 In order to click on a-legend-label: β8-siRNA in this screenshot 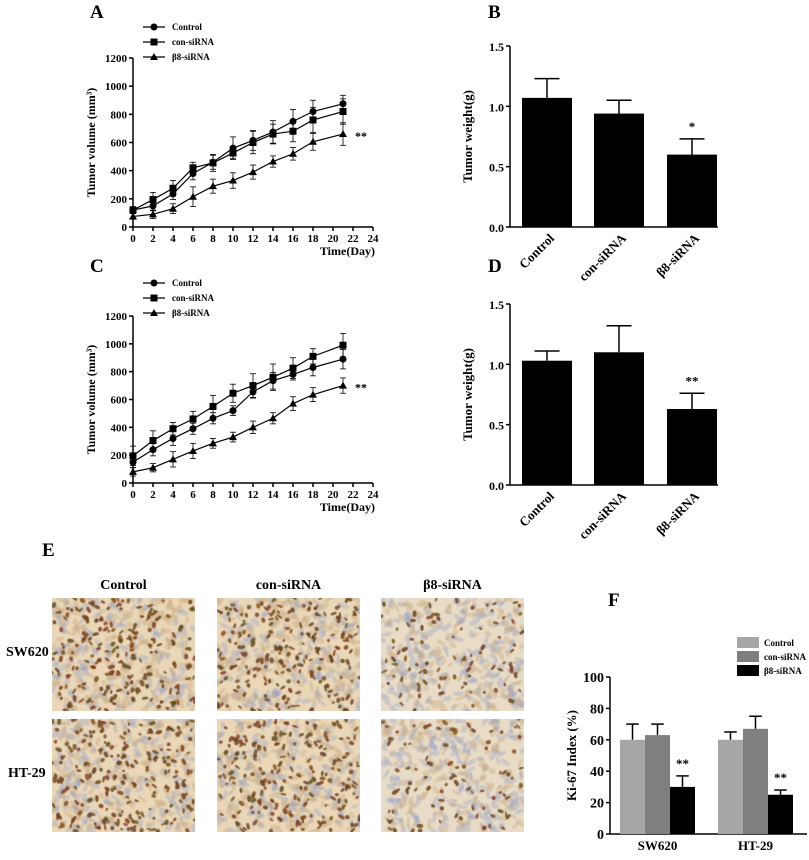, I will do `click(191, 57)`.